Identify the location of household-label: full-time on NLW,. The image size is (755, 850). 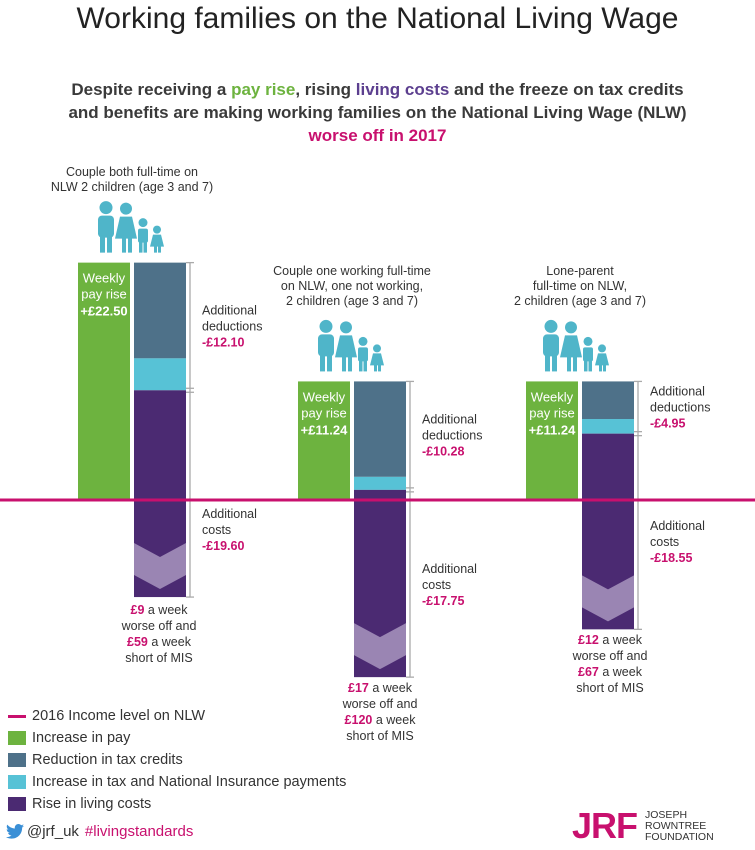
(580, 286).